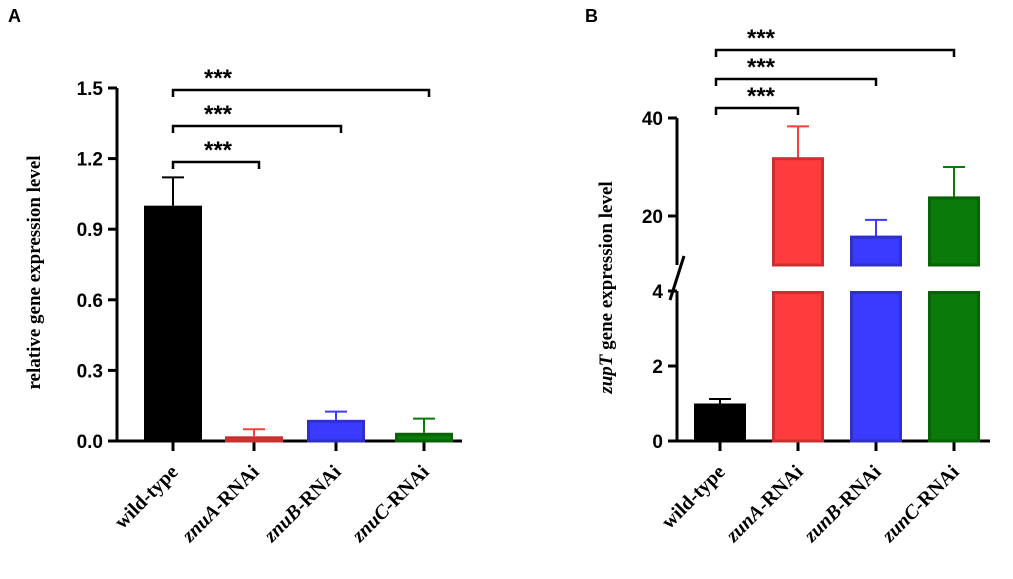  I want to click on y-tick-label-lower-0: 0, so click(657, 442).